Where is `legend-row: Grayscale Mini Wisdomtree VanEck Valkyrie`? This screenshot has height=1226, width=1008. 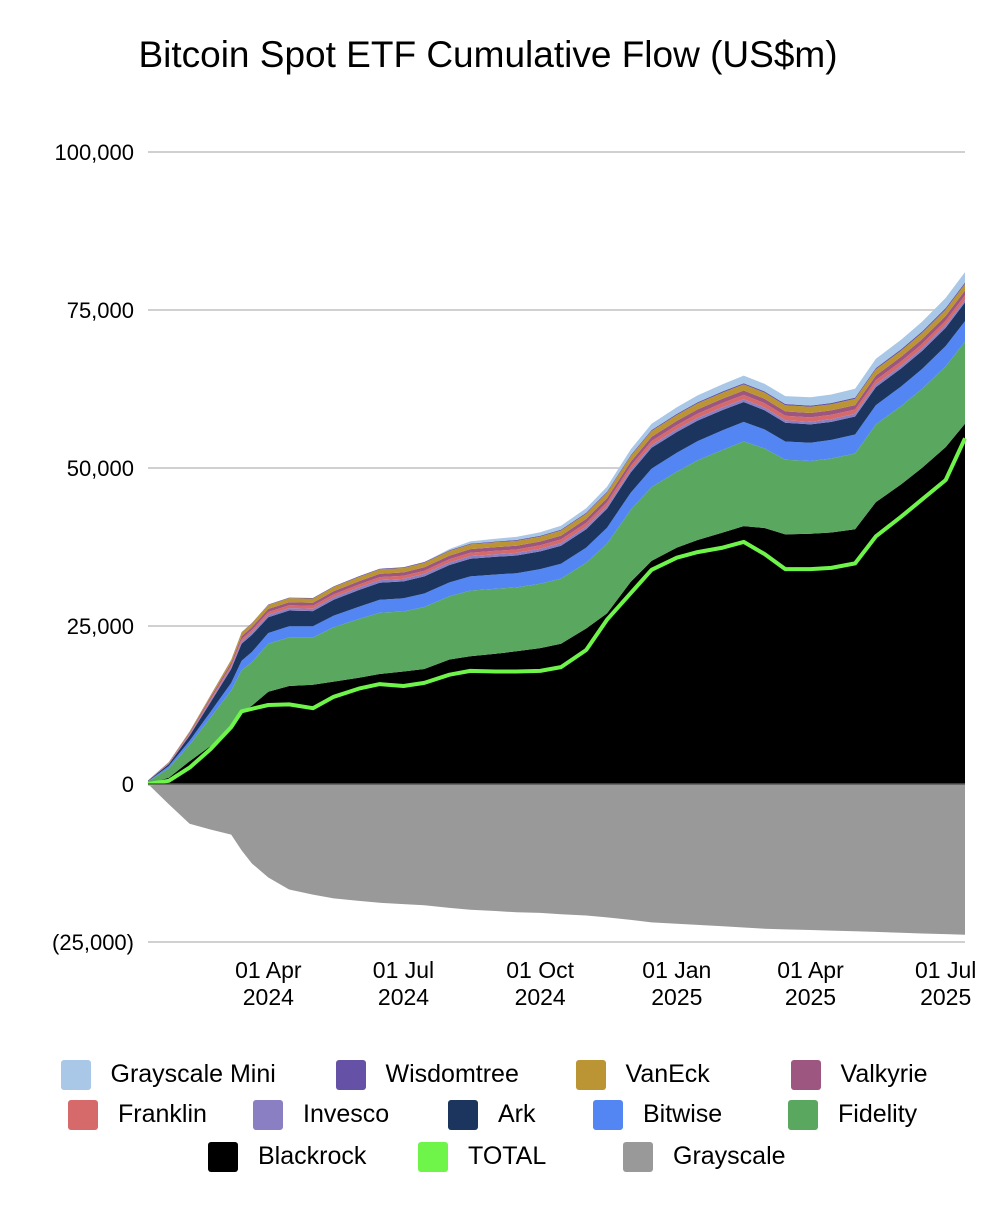
legend-row: Grayscale Mini Wisdomtree VanEck Valkyrie is located at coordinates (504, 1075).